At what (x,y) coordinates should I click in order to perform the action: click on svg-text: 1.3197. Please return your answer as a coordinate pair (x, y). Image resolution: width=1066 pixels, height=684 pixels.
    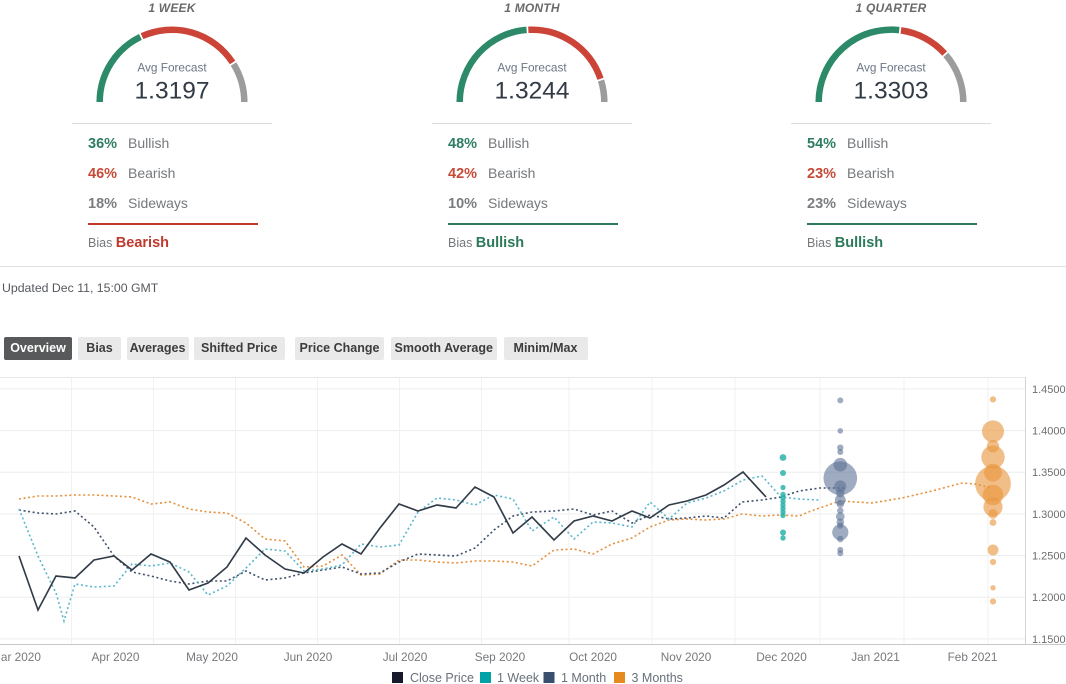
    Looking at the image, I should click on (172, 90).